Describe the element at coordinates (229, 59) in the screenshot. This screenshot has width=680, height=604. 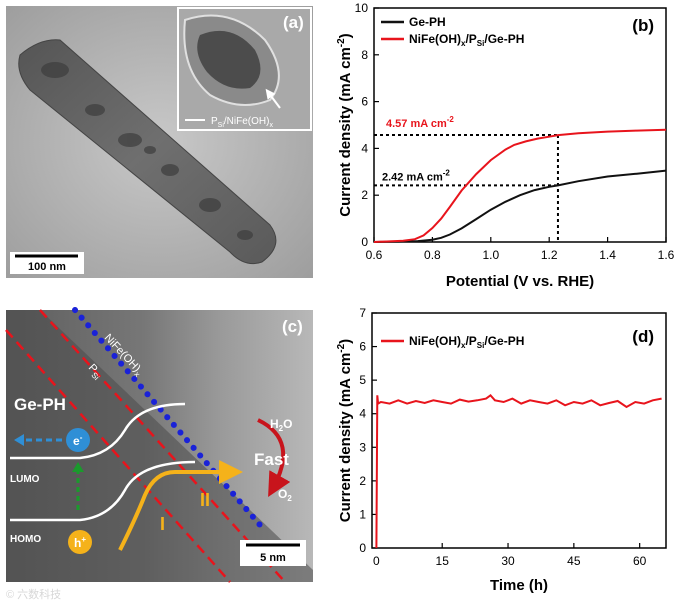
I see `inset-core` at that location.